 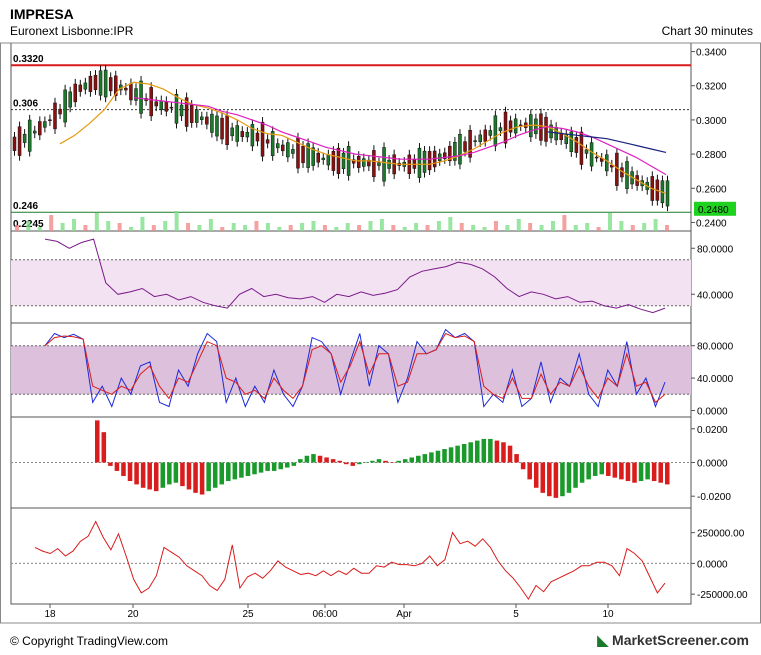 I want to click on level-label: 0.3320, so click(x=28, y=59).